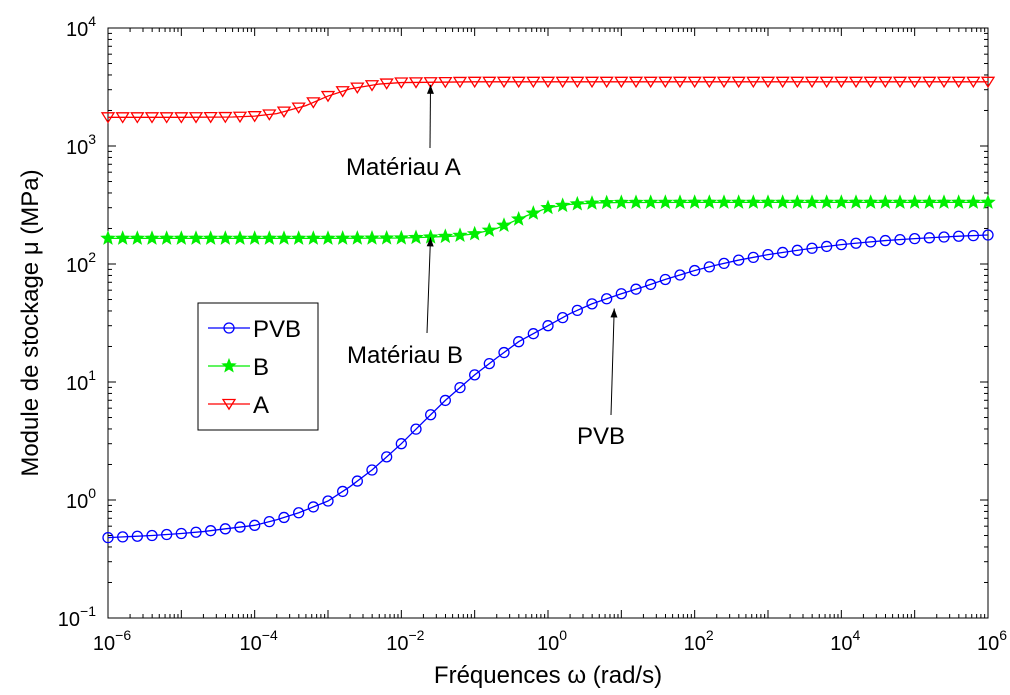 This screenshot has height=695, width=1010. I want to click on annotation-layer: Matériau A Matériau B PVB, so click(485, 267).